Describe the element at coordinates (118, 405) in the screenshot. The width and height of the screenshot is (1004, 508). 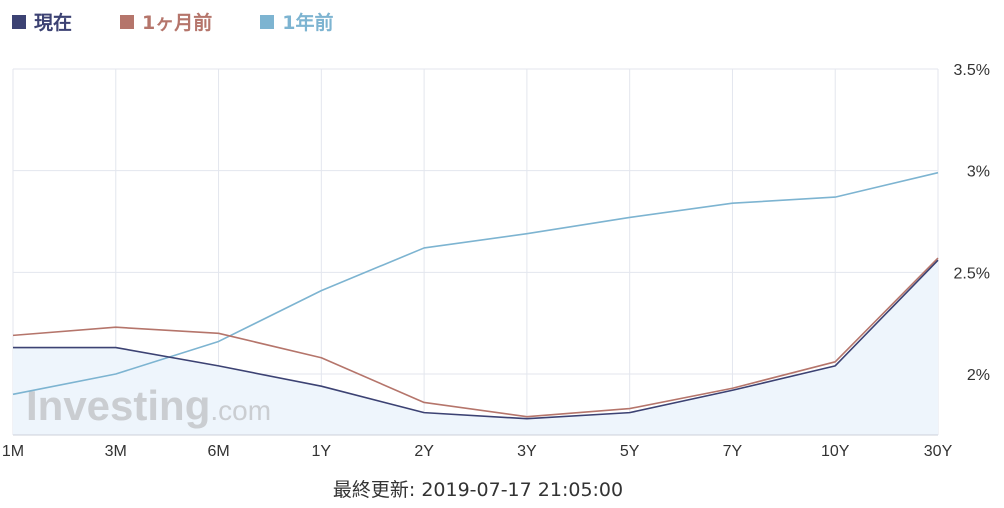
I see `watermark-brand: Investing` at that location.